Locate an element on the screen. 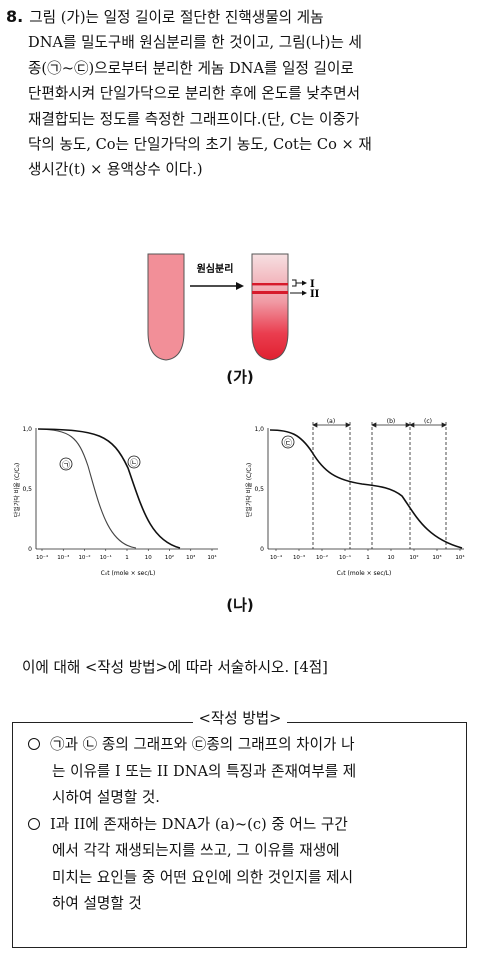  question-line-2: DNA를 밀도구배 원심분리를 한 것이고, 그림(나)는 세 is located at coordinates (195, 43).